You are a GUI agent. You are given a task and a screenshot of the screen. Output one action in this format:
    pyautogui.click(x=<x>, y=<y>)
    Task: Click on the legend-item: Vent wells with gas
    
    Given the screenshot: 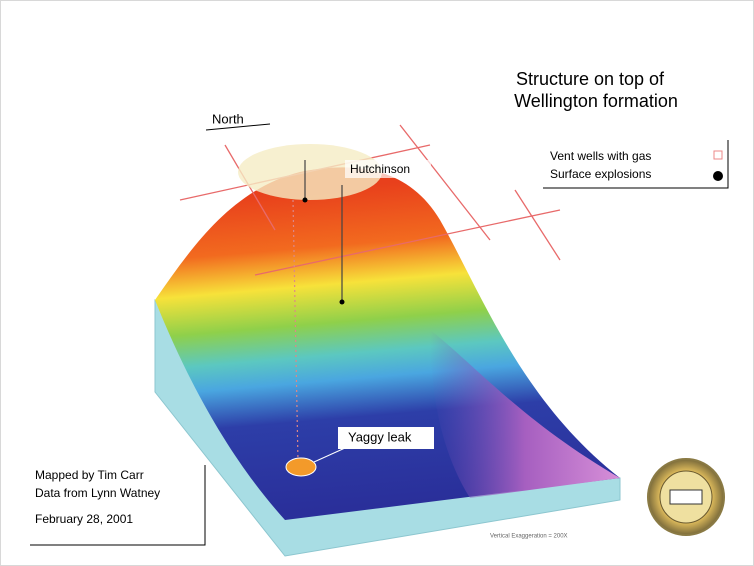 What is the action you would take?
    pyautogui.click(x=600, y=156)
    